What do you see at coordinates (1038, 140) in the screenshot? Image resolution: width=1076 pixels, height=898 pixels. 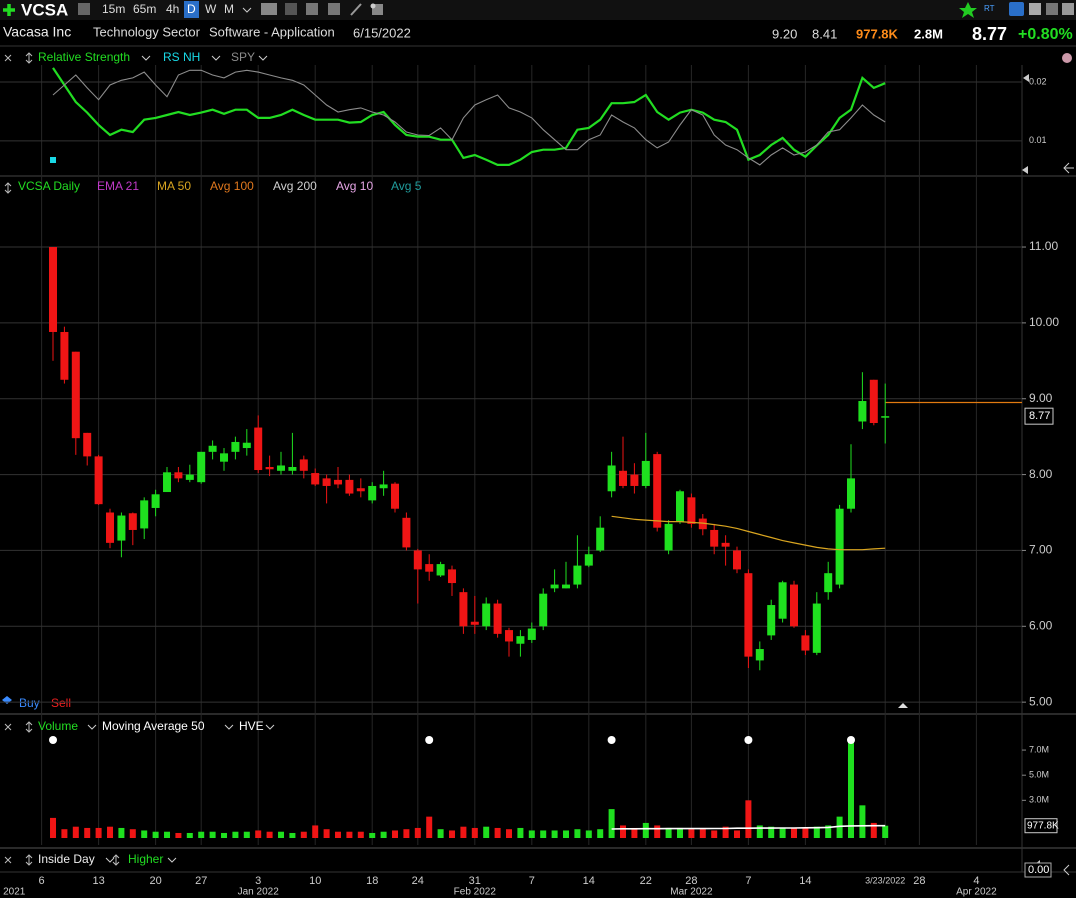 I see `y-tick-label: 0.01` at bounding box center [1038, 140].